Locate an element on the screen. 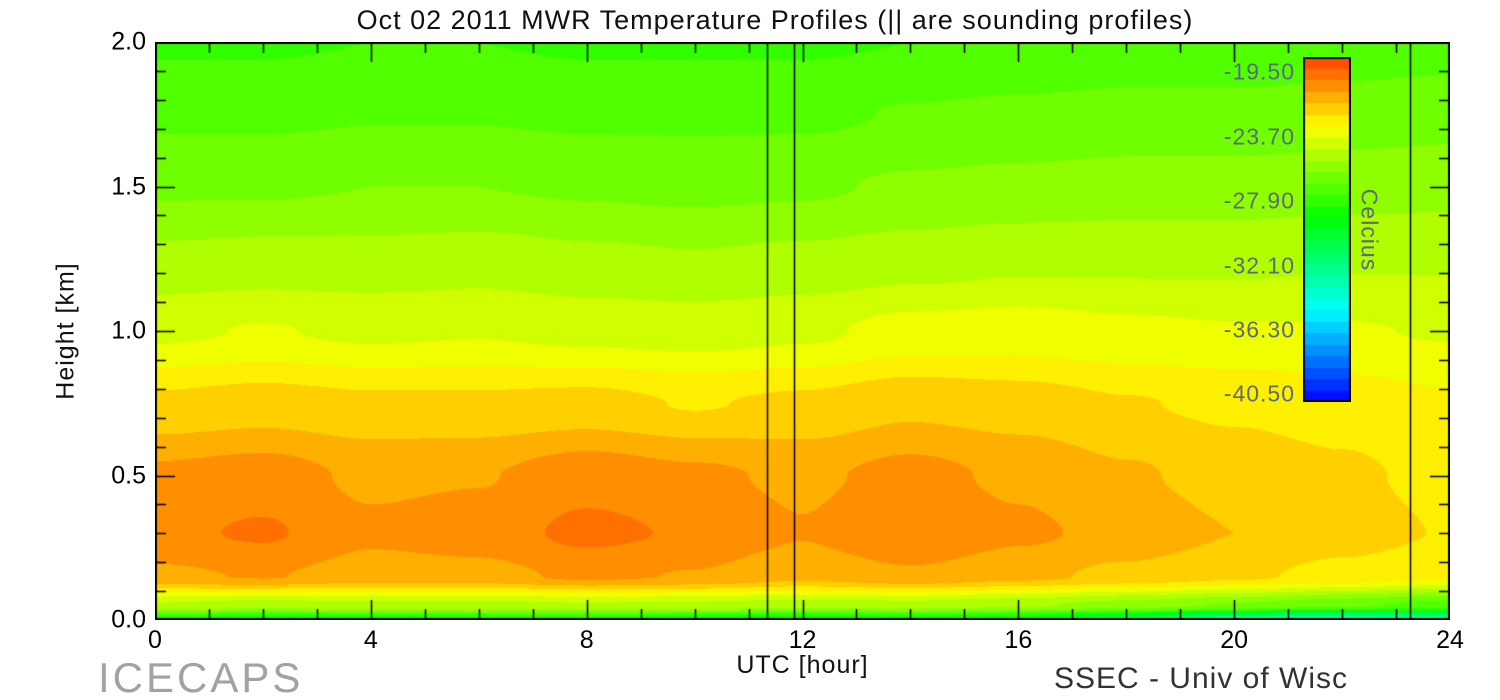 The height and width of the screenshot is (700, 1500). x-tick-label: 24 is located at coordinates (1450, 640).